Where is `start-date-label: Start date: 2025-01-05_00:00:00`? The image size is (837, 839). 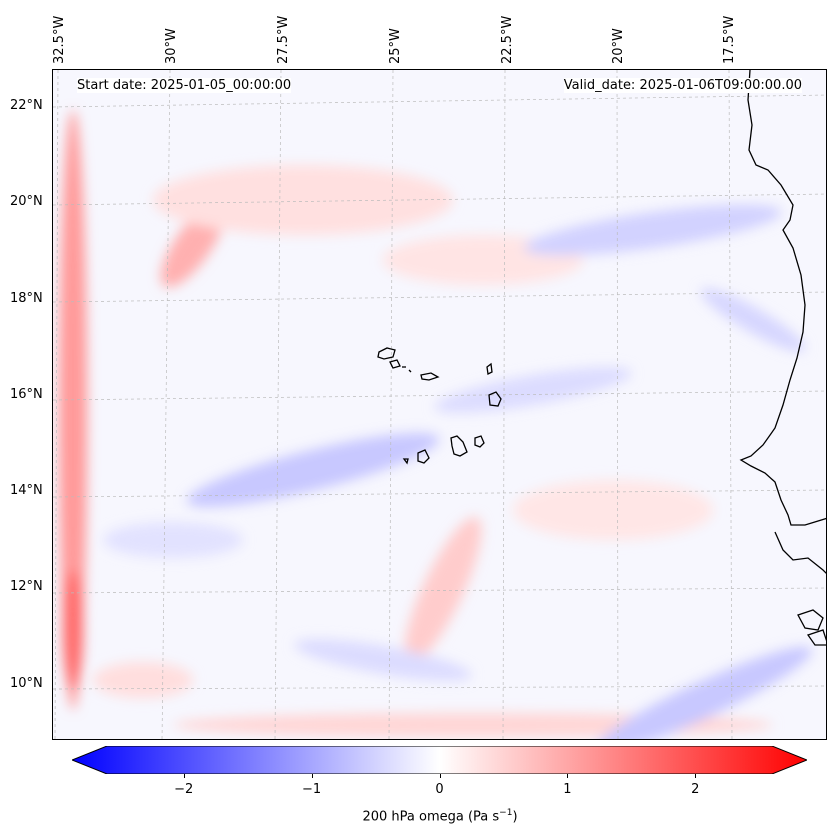 start-date-label: Start date: 2025-01-05_00:00:00 is located at coordinates (184, 85).